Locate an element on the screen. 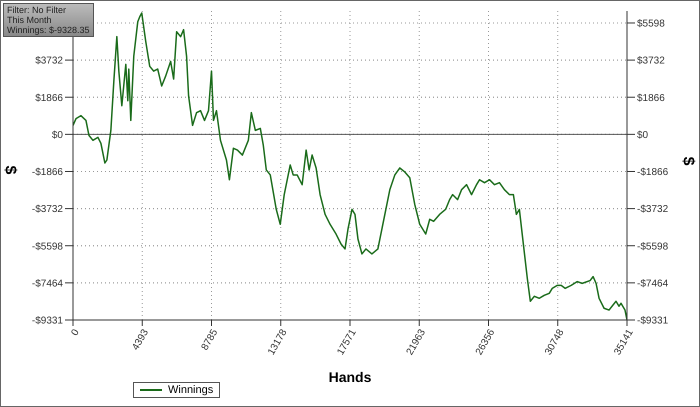  y-tick-label: -$7464 is located at coordinates (48, 284).